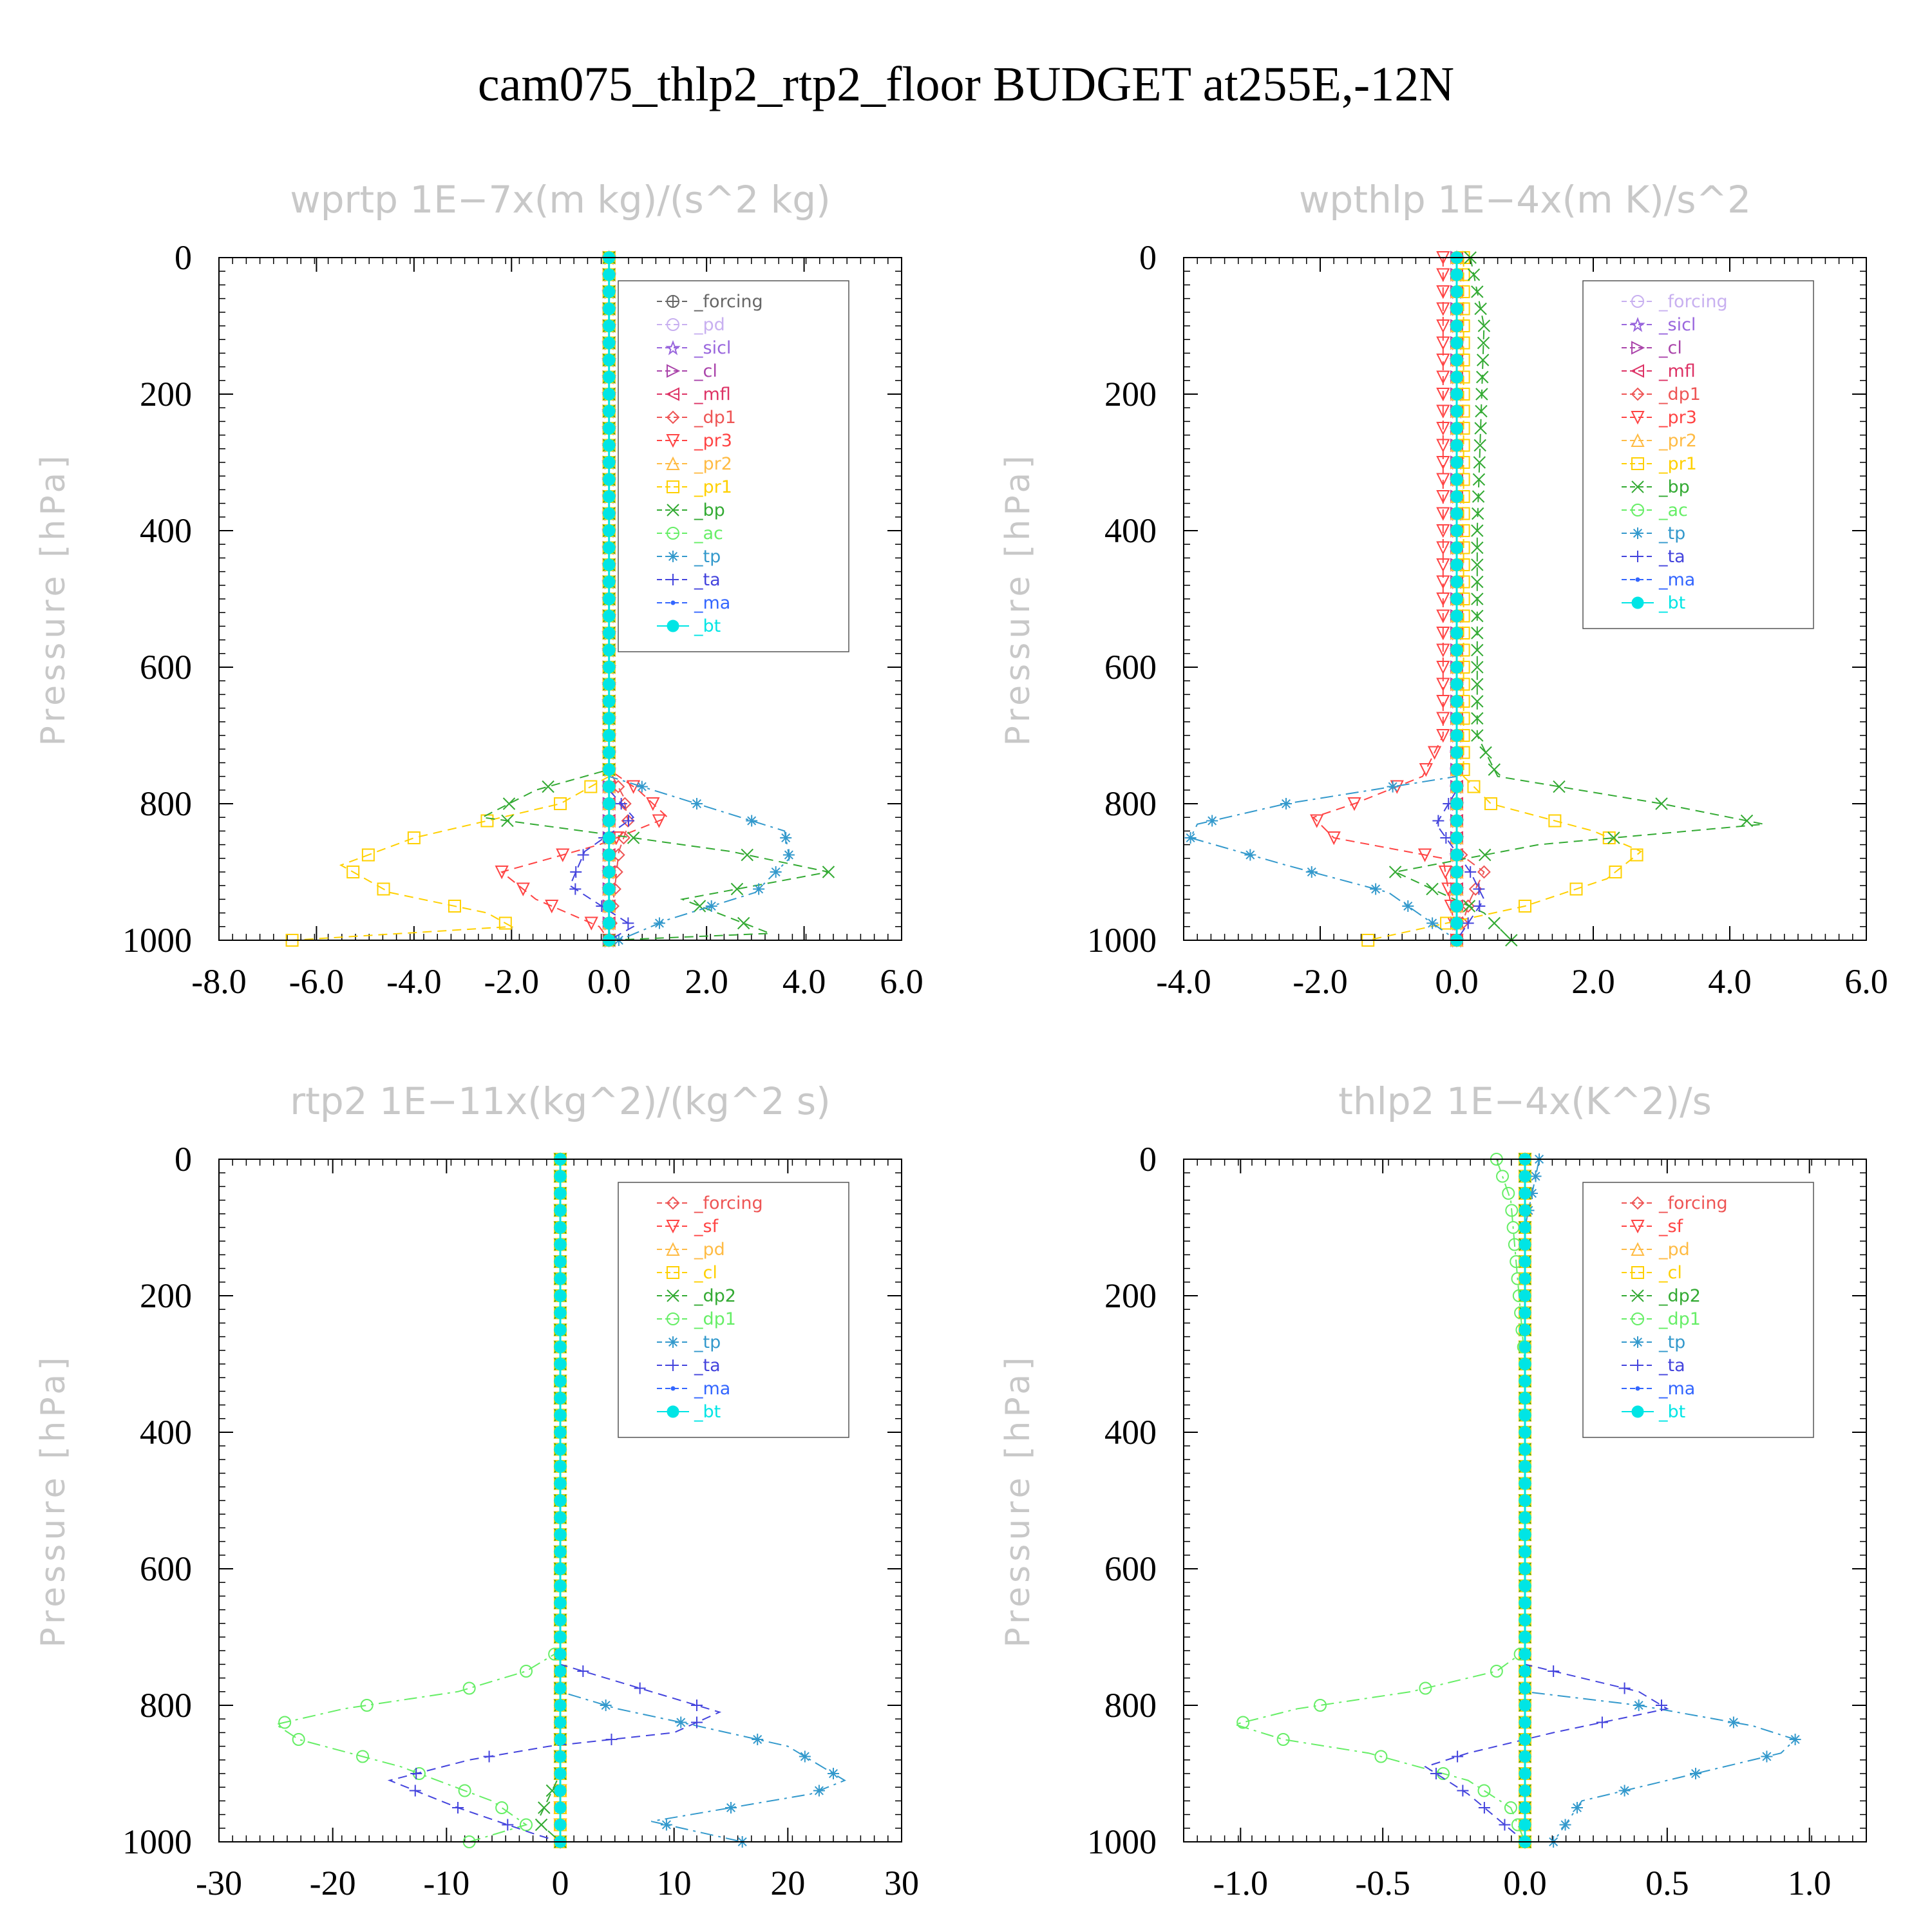 Image resolution: width=1932 pixels, height=1932 pixels. What do you see at coordinates (585, 599) in the screenshot?
I see `series-line` at bounding box center [585, 599].